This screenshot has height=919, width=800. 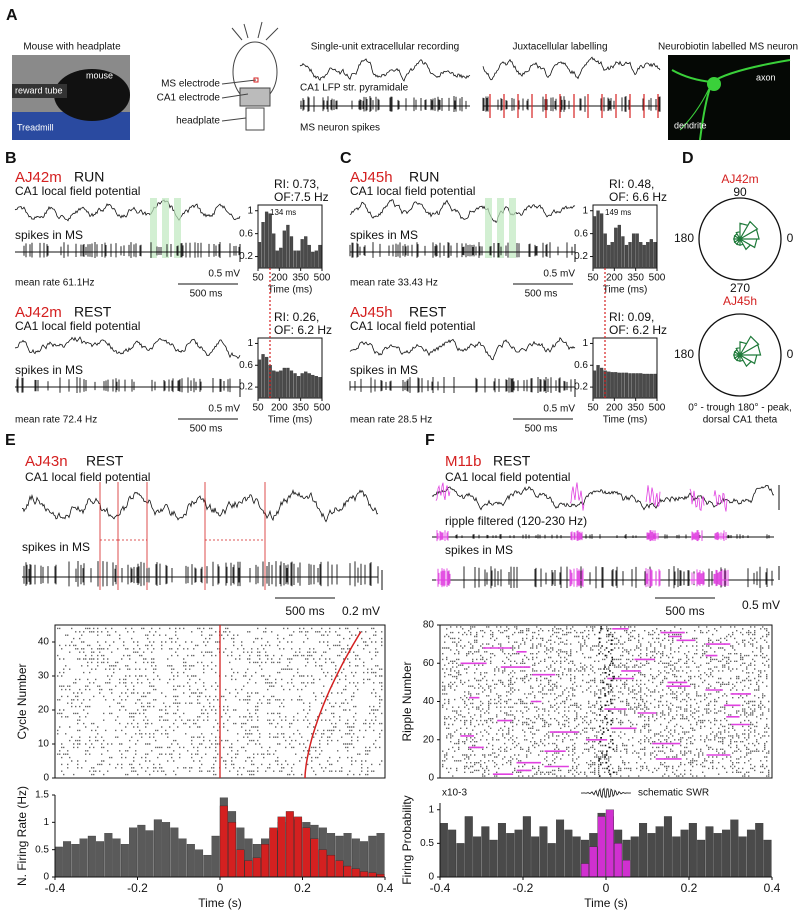 What do you see at coordinates (12, 15) in the screenshot?
I see `panel-a-letter: A` at bounding box center [12, 15].